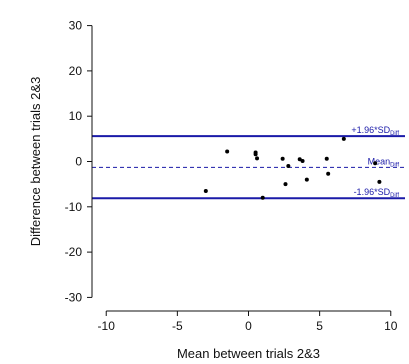 This screenshot has height=364, width=409. What do you see at coordinates (76, 71) in the screenshot?
I see `y-tick-label: 20` at bounding box center [76, 71].